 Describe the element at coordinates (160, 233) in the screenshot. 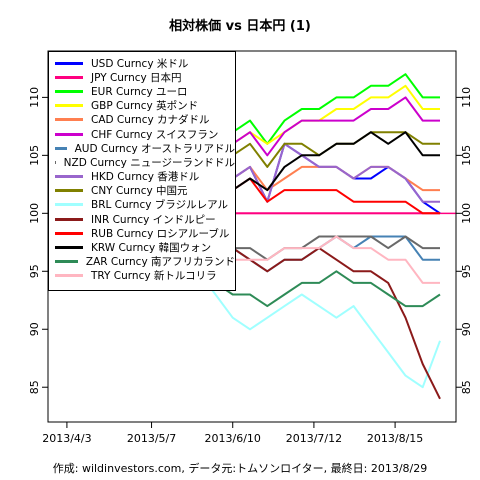

I see `legend-label: RUB Curncy ロシアルーブル` at that location.